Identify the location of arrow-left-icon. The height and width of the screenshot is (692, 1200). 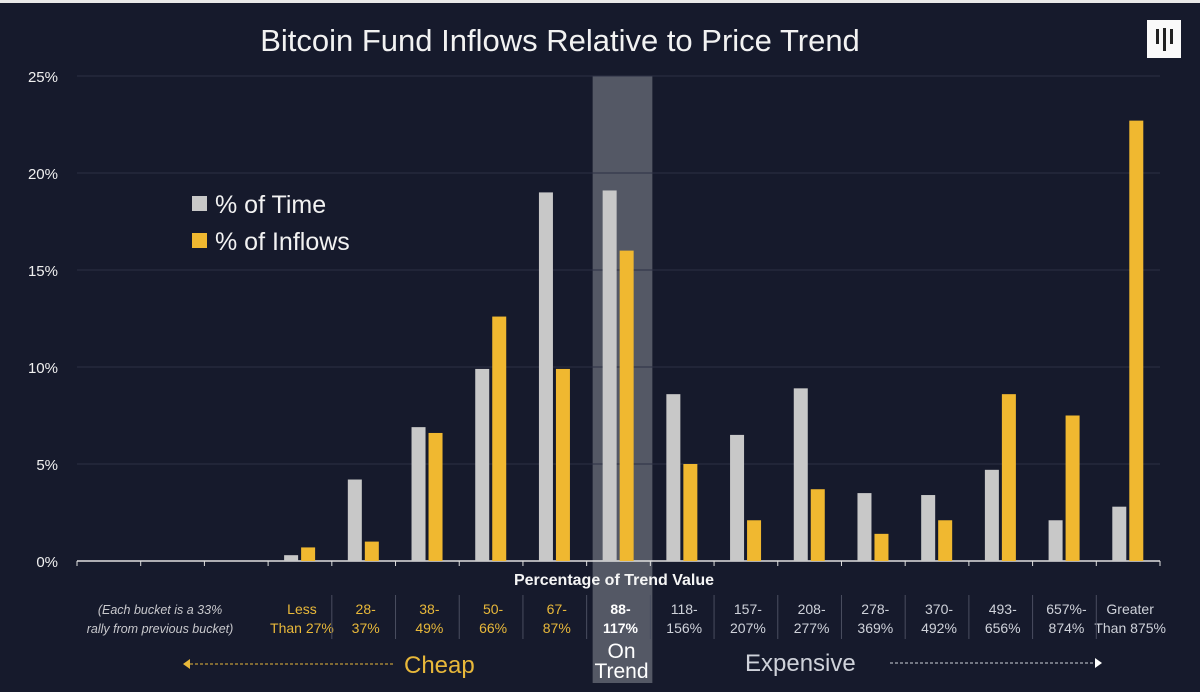
(186, 664).